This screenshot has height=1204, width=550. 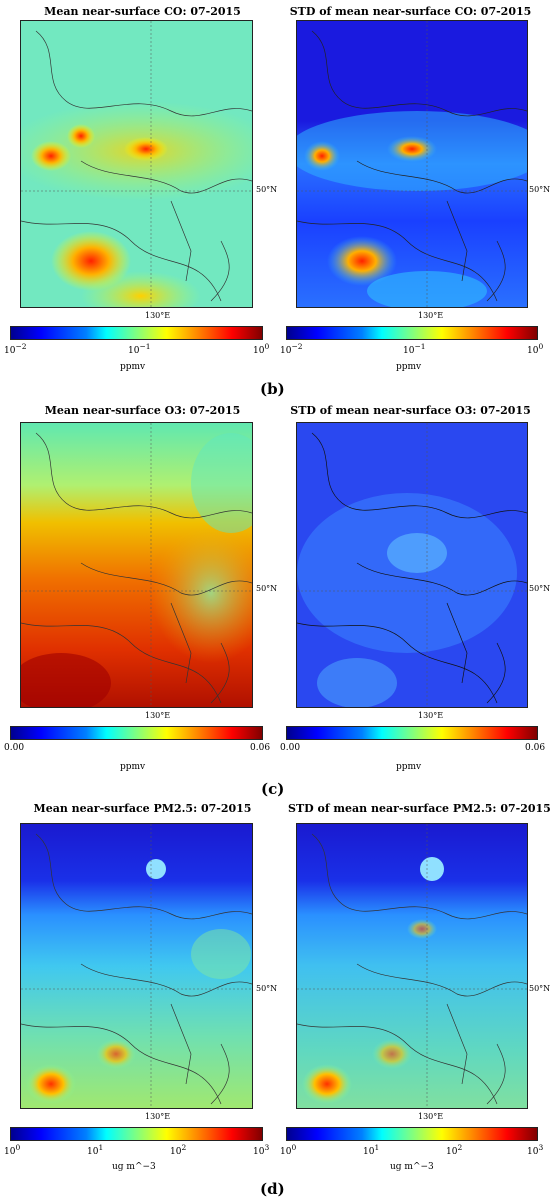 What do you see at coordinates (142, 808) in the screenshot?
I see `panel-title-pm25-mean: Mean near-surface PM2.5: 07-2015` at bounding box center [142, 808].